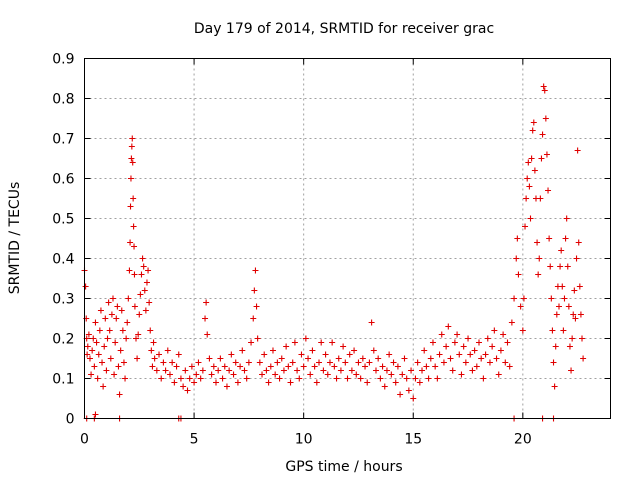 This screenshot has width=640, height=480. I want to click on x-tick-label: 0, so click(84, 440).